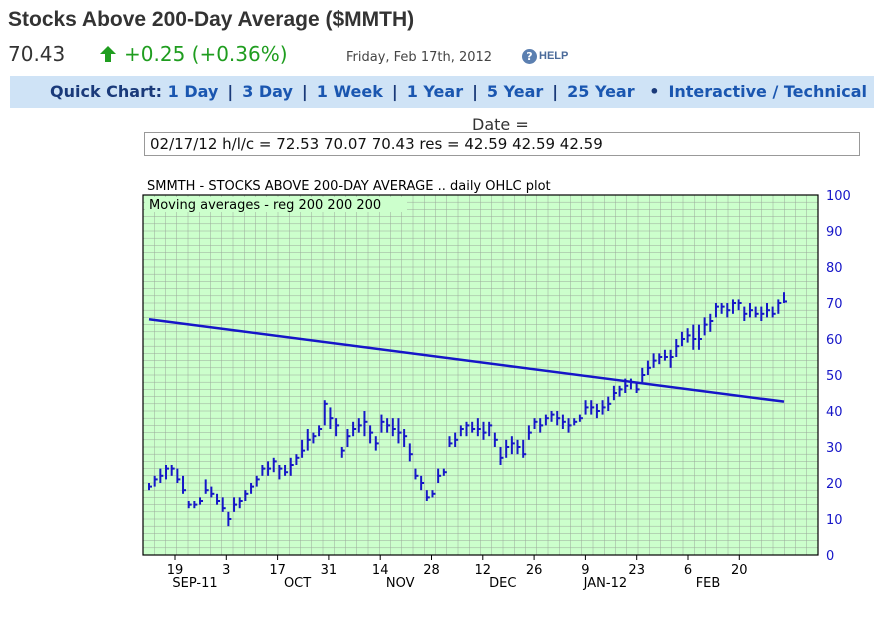 This screenshot has width=874, height=620. I want to click on date-readout-label: Date =, so click(500, 124).